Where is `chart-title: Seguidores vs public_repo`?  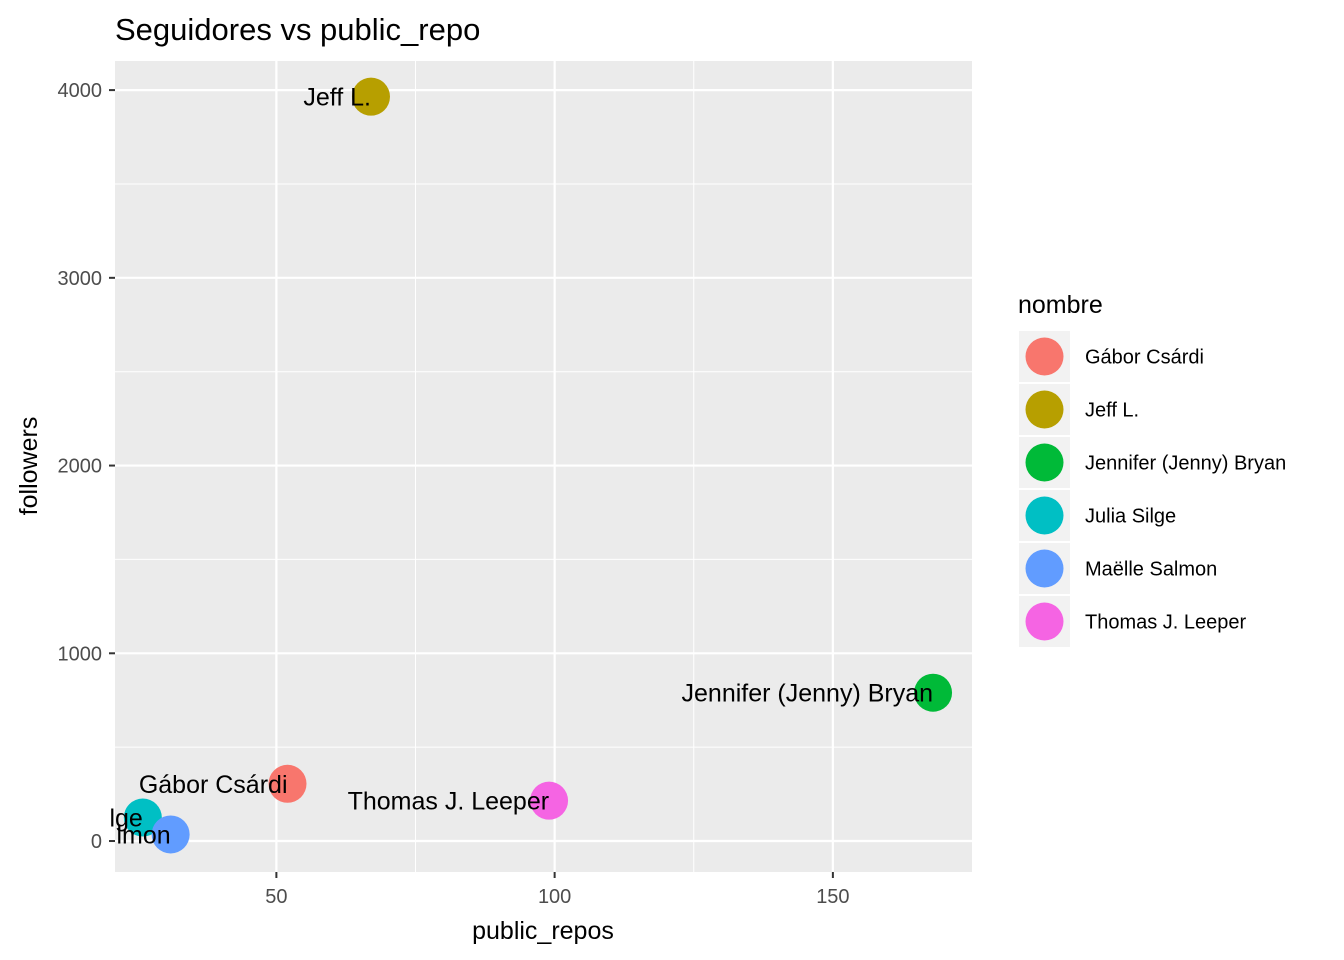 chart-title: Seguidores vs public_repo is located at coordinates (297, 29).